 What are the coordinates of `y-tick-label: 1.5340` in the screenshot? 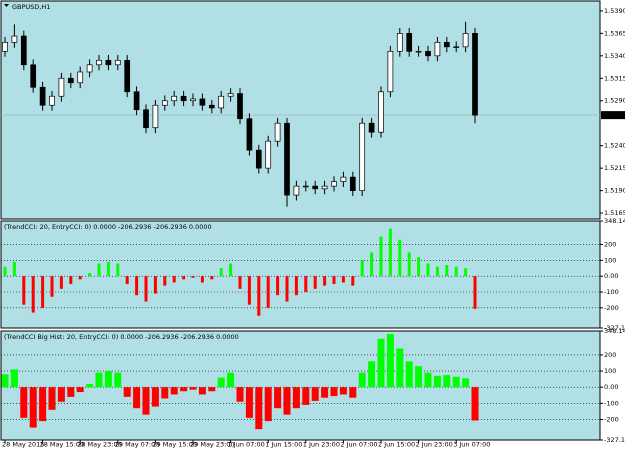 It's located at (614, 56).